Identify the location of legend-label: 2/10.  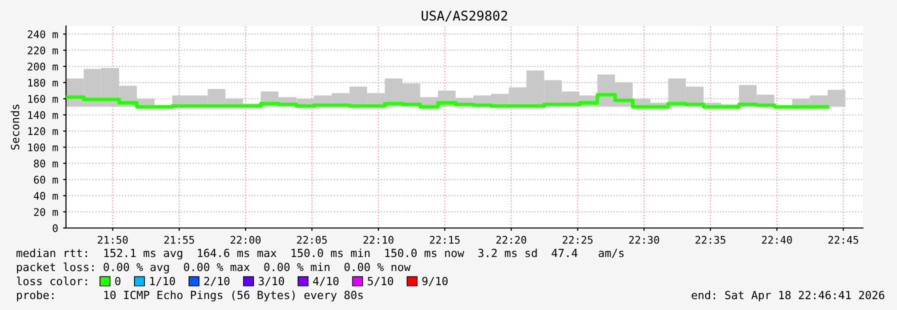
(217, 281).